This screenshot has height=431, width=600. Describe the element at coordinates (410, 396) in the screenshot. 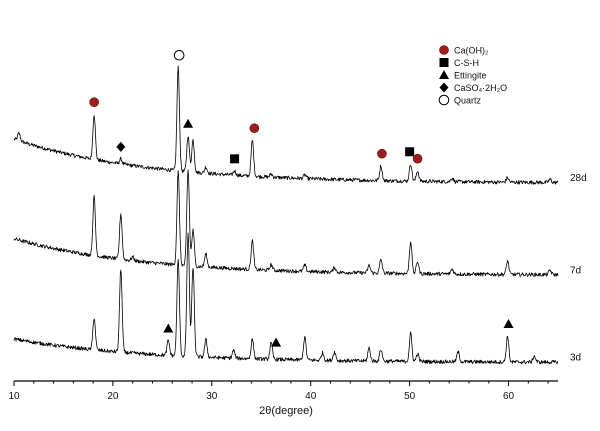

I see `x-tick-label-50: 50` at that location.